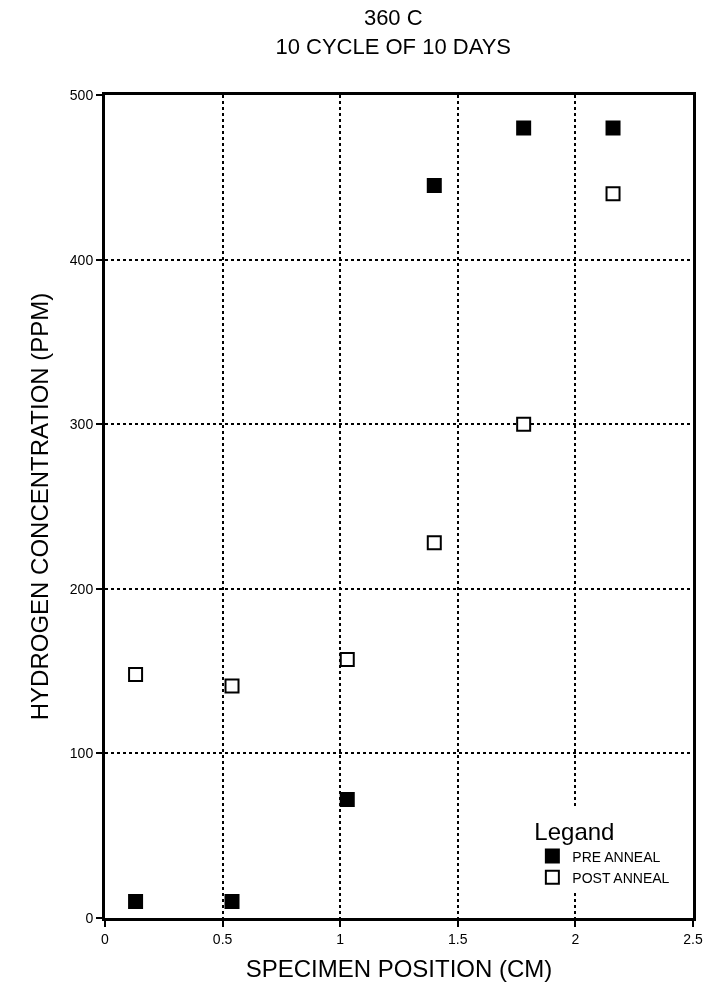 Image resolution: width=715 pixels, height=1003 pixels. I want to click on y-tick-label: 300, so click(81, 424).